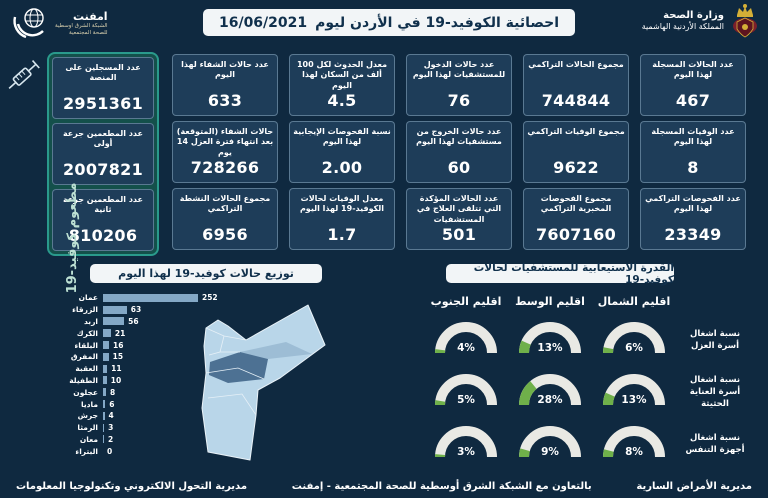 The image size is (768, 498). I want to click on gauge: 13%, so click(634, 392).